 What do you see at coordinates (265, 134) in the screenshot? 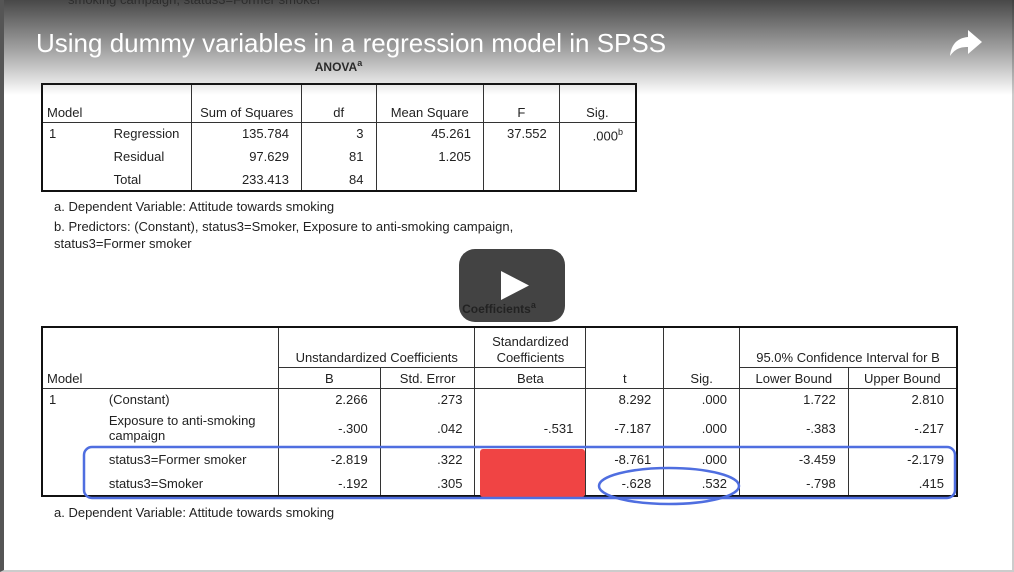
I see `sum-of-squares: 135.784` at bounding box center [265, 134].